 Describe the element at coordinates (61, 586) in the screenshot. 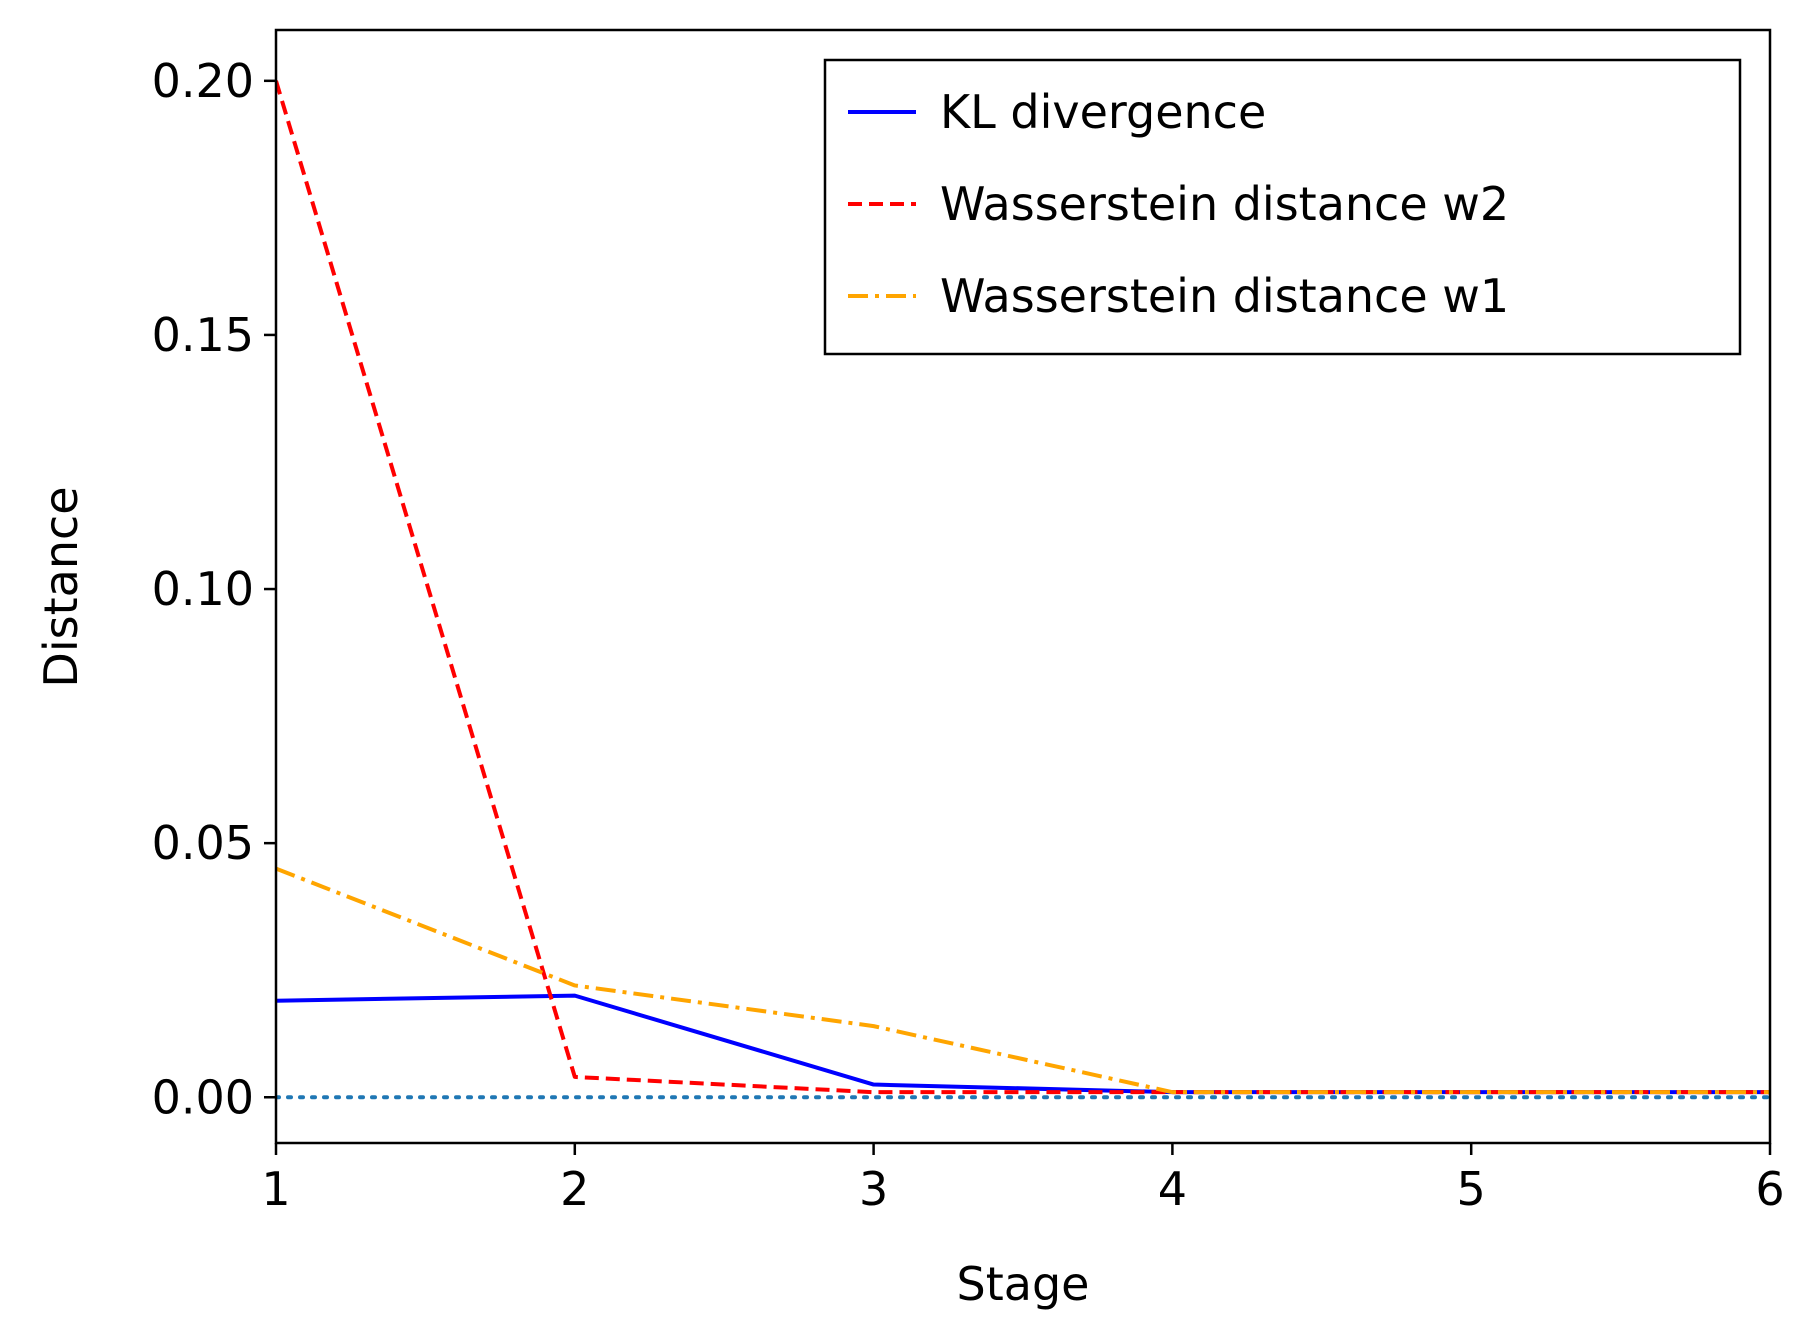

I see `y-axis-label: Distance` at that location.